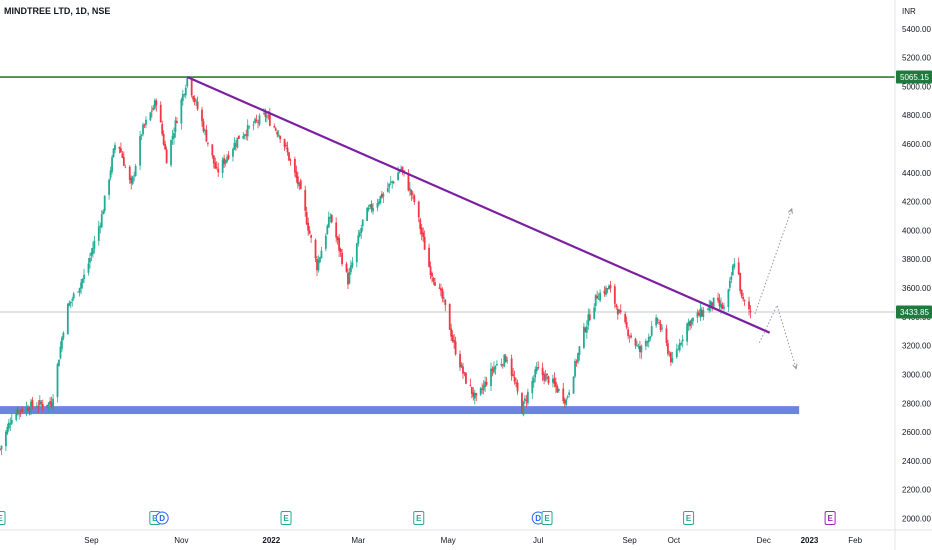  I want to click on y-tick-label: 2800.00, so click(916, 403).